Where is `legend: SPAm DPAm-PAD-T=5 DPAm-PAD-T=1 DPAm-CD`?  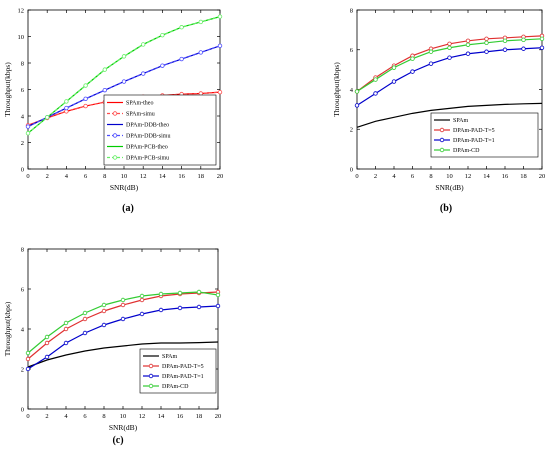
legend: SPAm DPAm-PAD-T=5 DPAm-PAD-T=1 DPAm-CD is located at coordinates (178, 371).